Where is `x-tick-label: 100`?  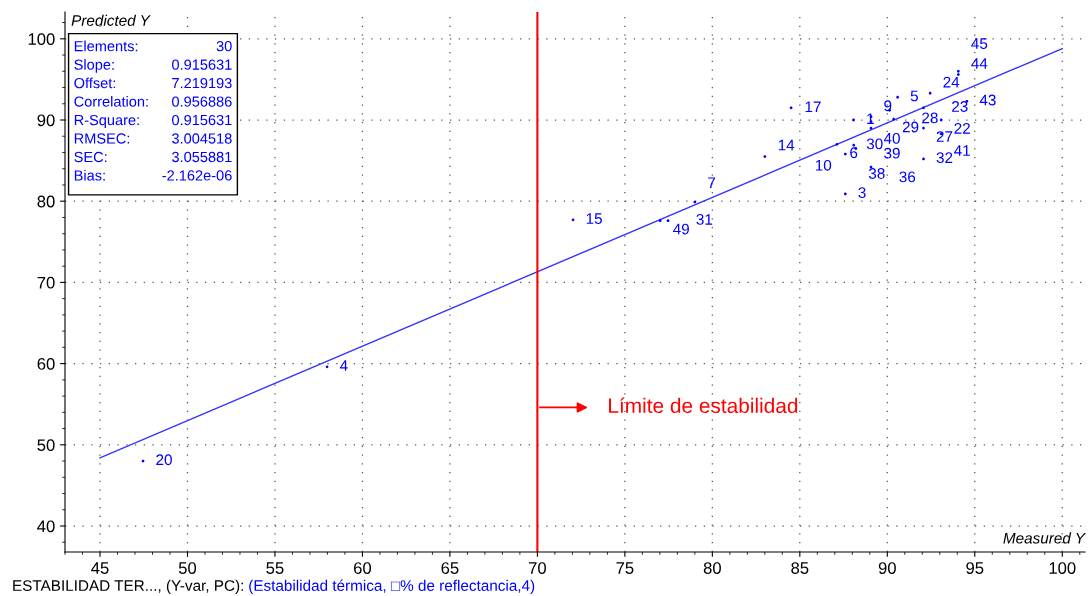
x-tick-label: 100 is located at coordinates (1062, 568).